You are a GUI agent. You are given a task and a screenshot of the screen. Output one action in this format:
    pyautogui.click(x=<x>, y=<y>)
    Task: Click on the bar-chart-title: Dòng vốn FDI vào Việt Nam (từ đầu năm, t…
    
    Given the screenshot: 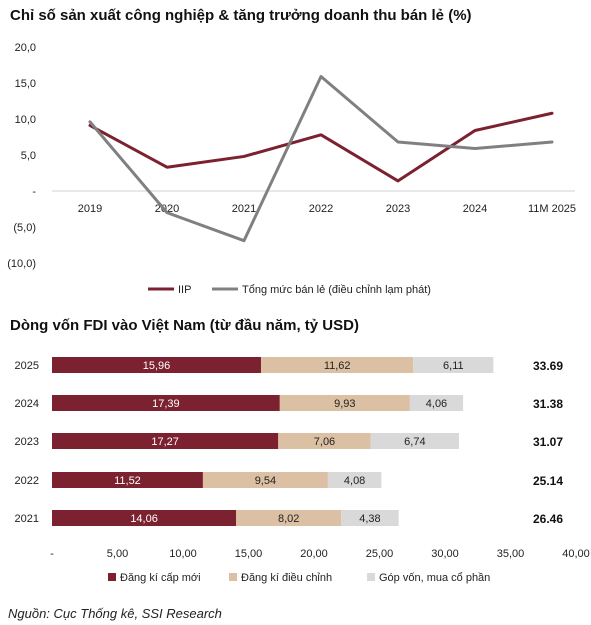 What is the action you would take?
    pyautogui.click(x=184, y=325)
    